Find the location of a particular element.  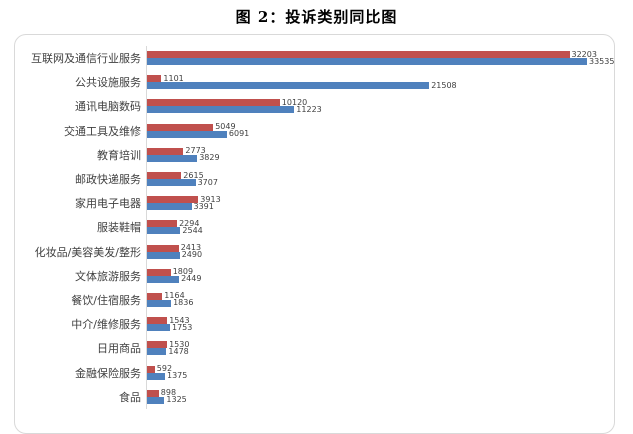

bar-line-blue: 2449 is located at coordinates (380, 279).